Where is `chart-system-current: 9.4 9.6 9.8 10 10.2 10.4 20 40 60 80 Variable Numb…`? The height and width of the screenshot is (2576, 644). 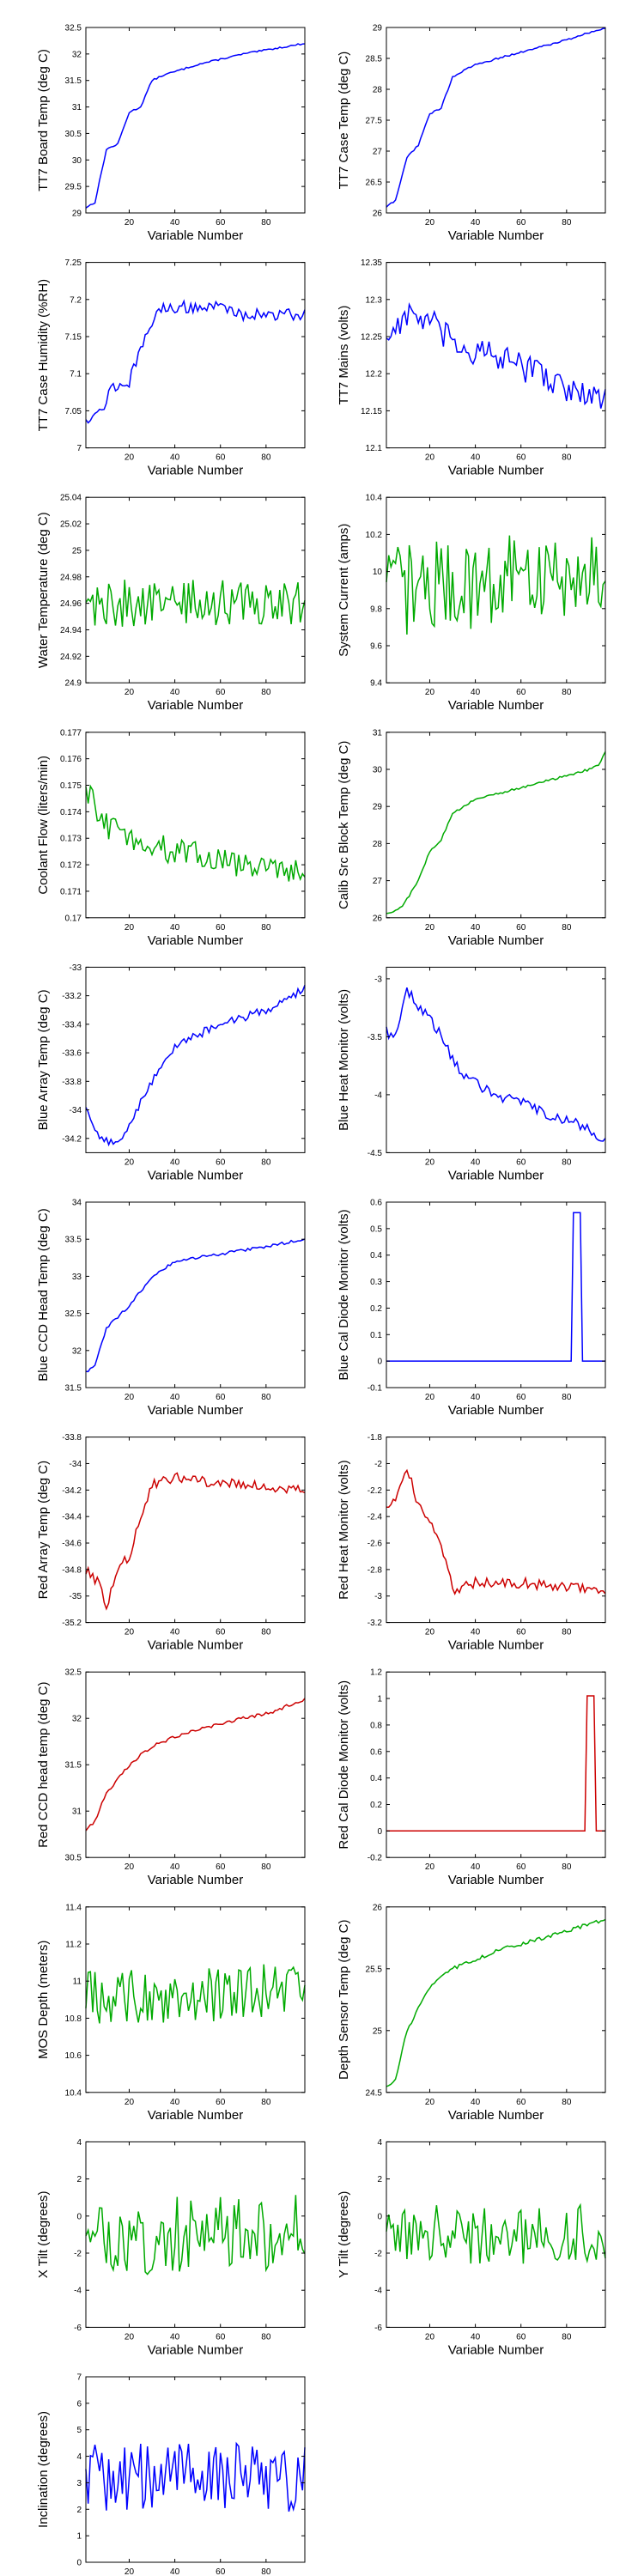
chart-system-current: 9.4 9.6 9.8 10 10.2 10.4 20 40 60 80 Variable Numb… is located at coordinates (472, 603).